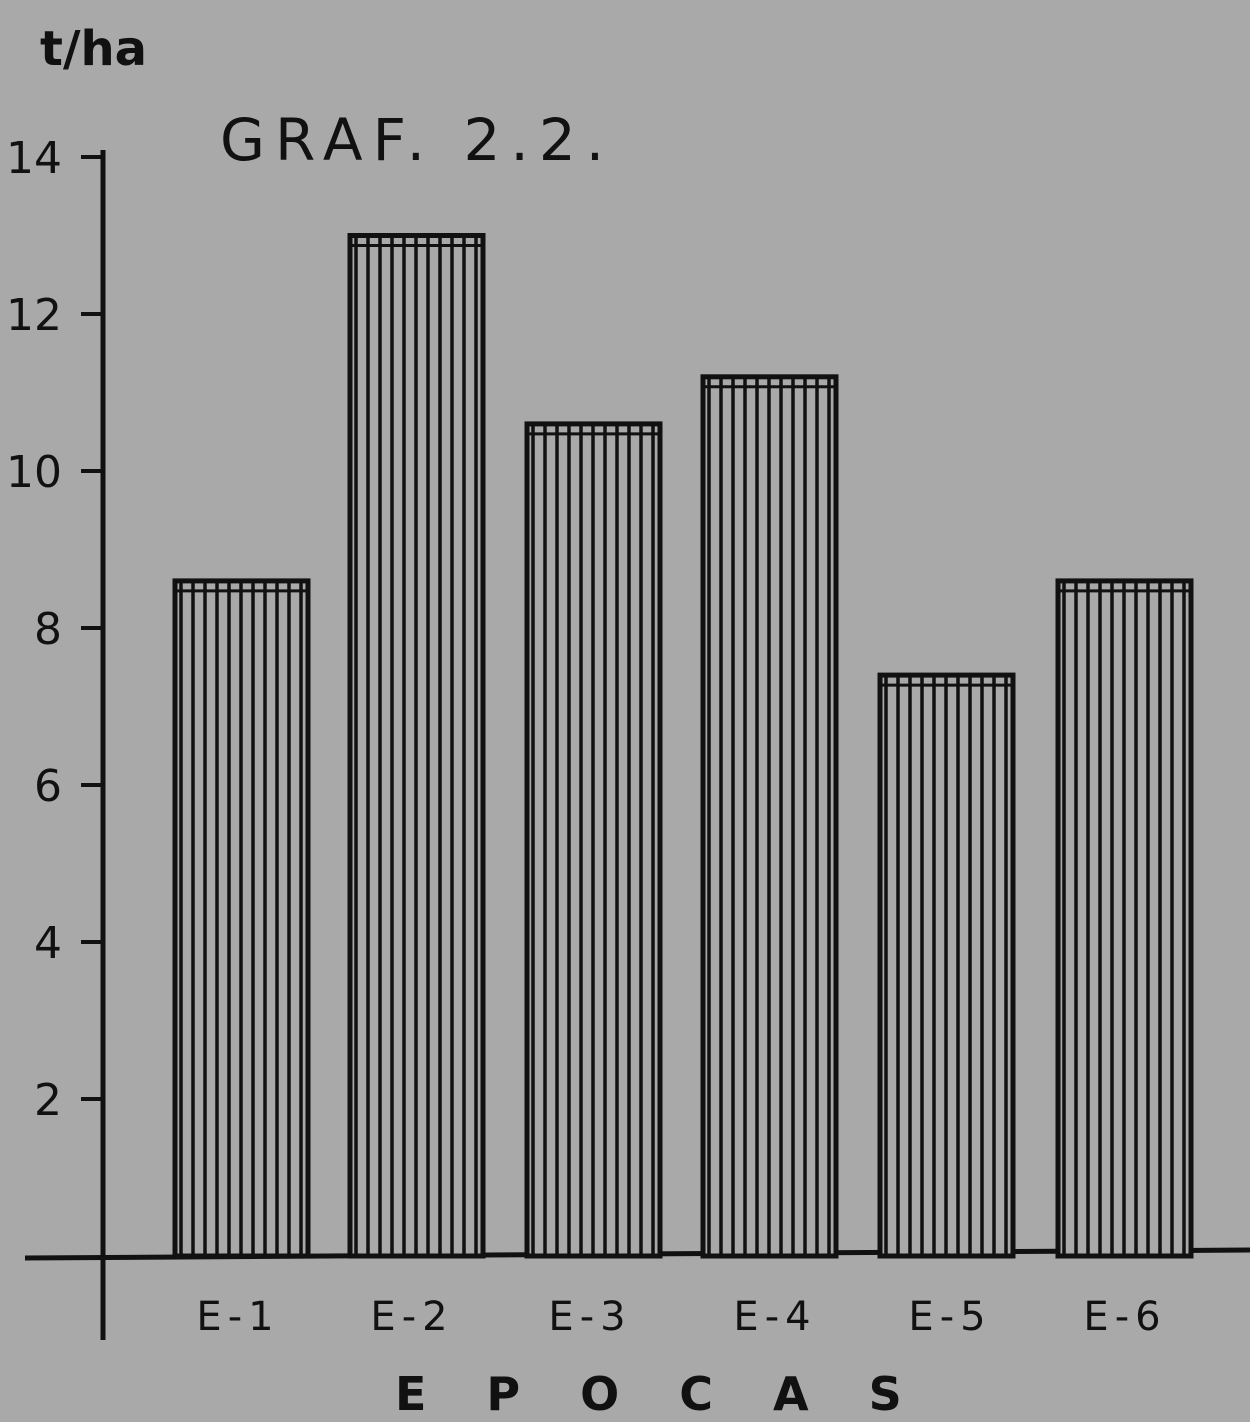  I want to click on y-axis-unit-label: t/ha, so click(93, 49).